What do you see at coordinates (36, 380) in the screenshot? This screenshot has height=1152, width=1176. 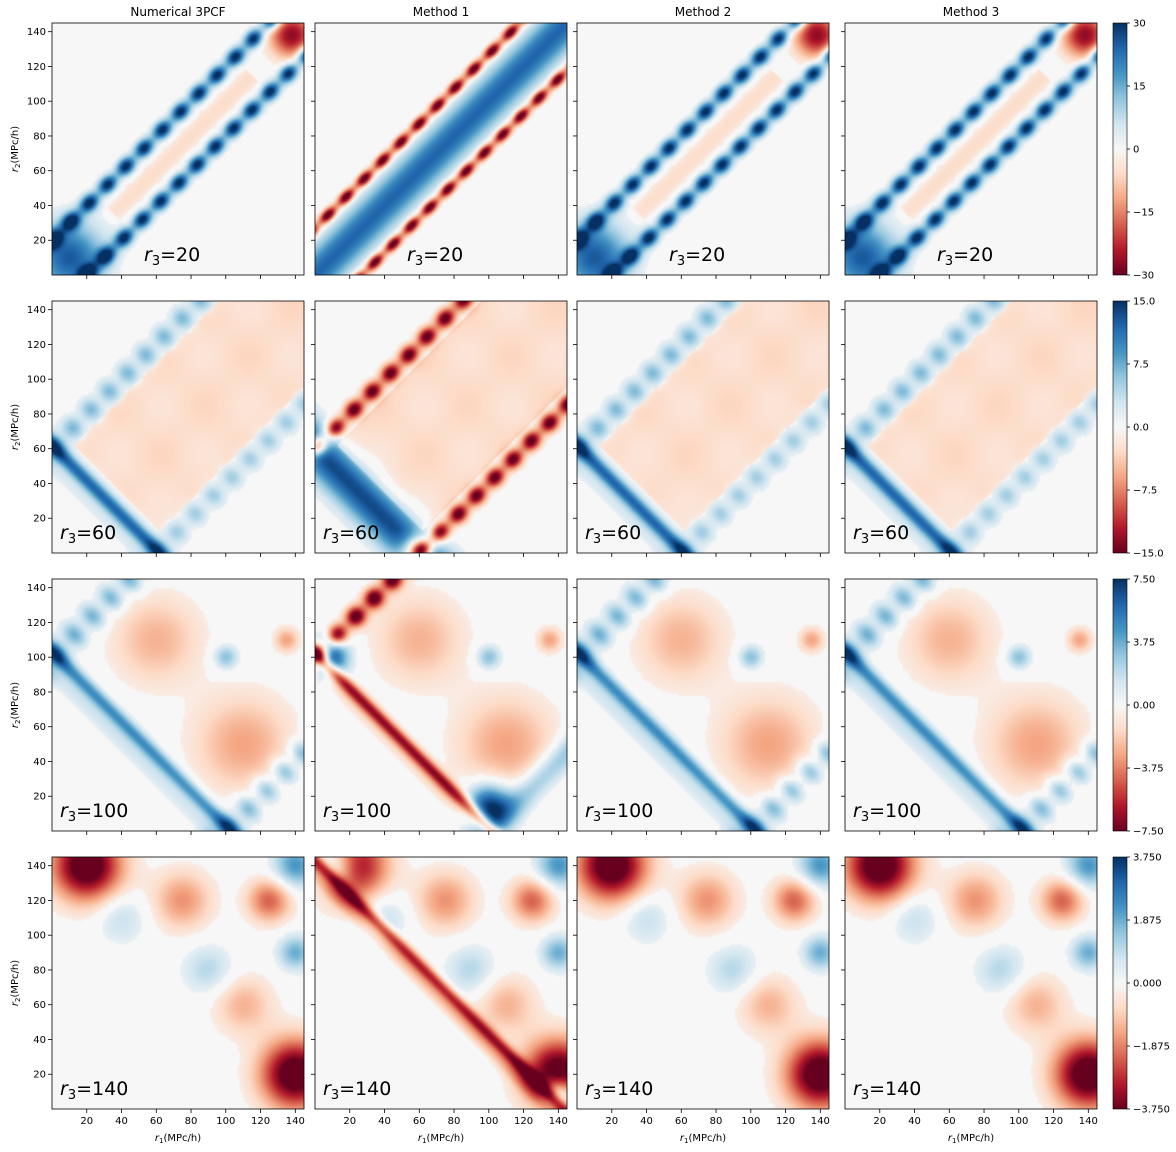 I see `y-tick-label: 100` at bounding box center [36, 380].